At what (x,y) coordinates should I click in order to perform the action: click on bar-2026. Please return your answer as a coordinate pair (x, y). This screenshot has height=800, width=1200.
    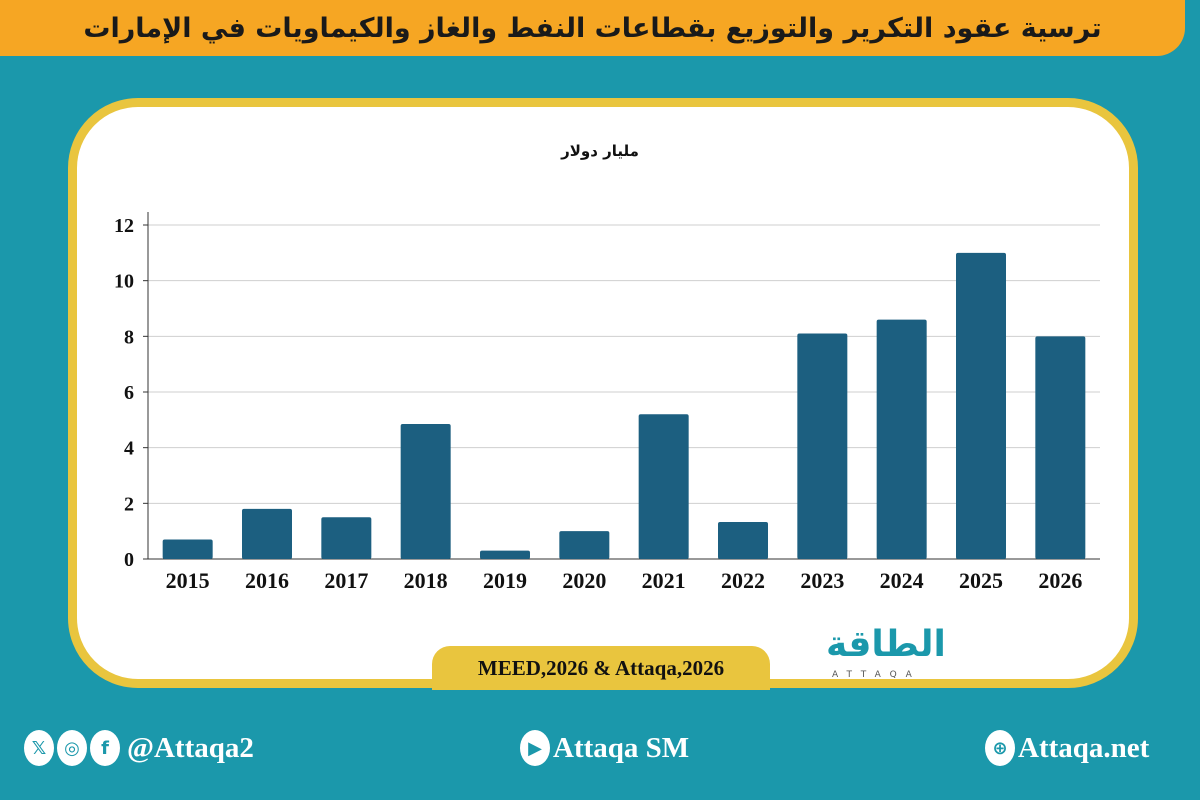
    Looking at the image, I should click on (1060, 447).